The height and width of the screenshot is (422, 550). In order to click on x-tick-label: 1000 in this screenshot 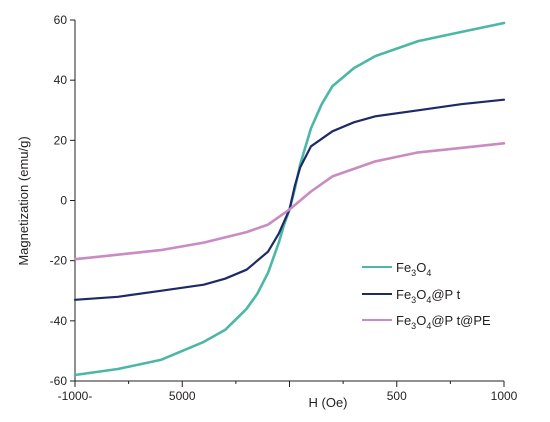, I will do `click(504, 396)`.